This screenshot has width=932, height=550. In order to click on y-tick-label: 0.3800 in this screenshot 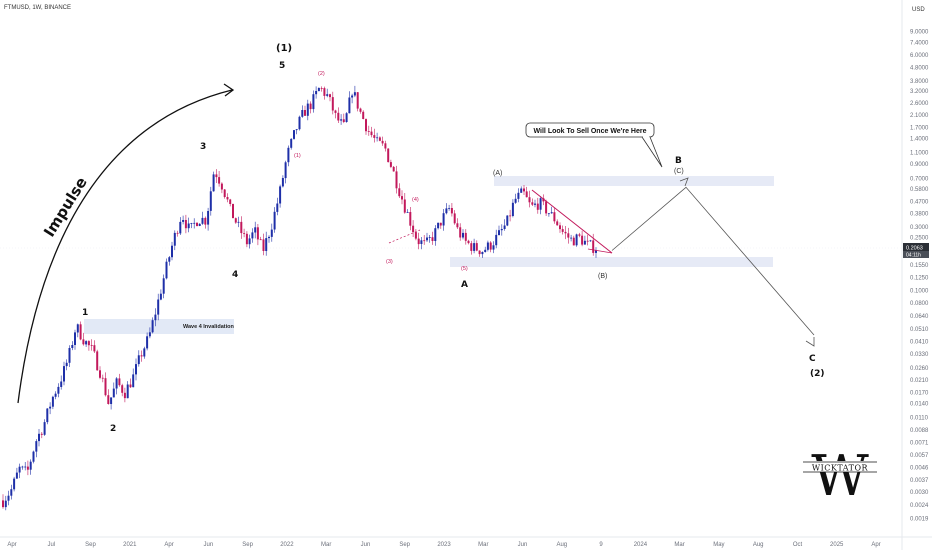, I will do `click(919, 215)`.